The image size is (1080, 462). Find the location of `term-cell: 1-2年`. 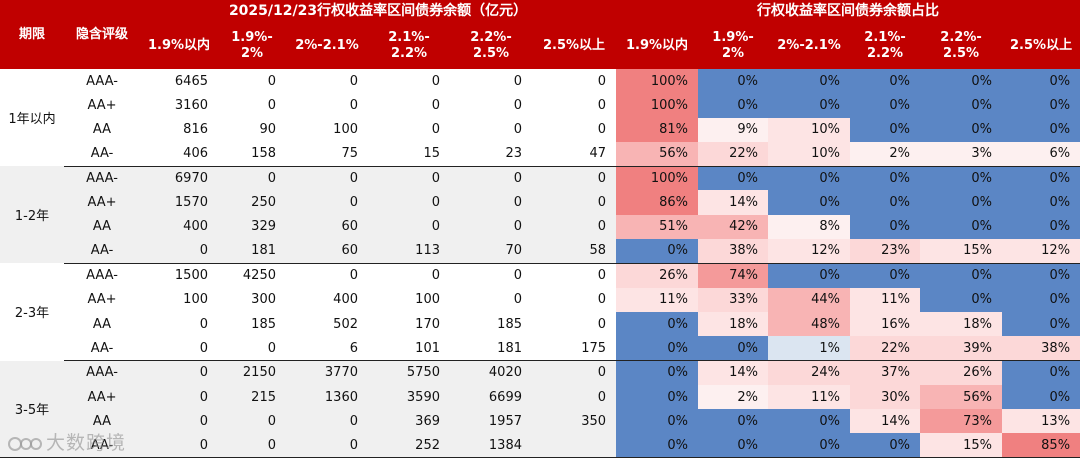

term-cell: 1-2年 is located at coordinates (32, 215).